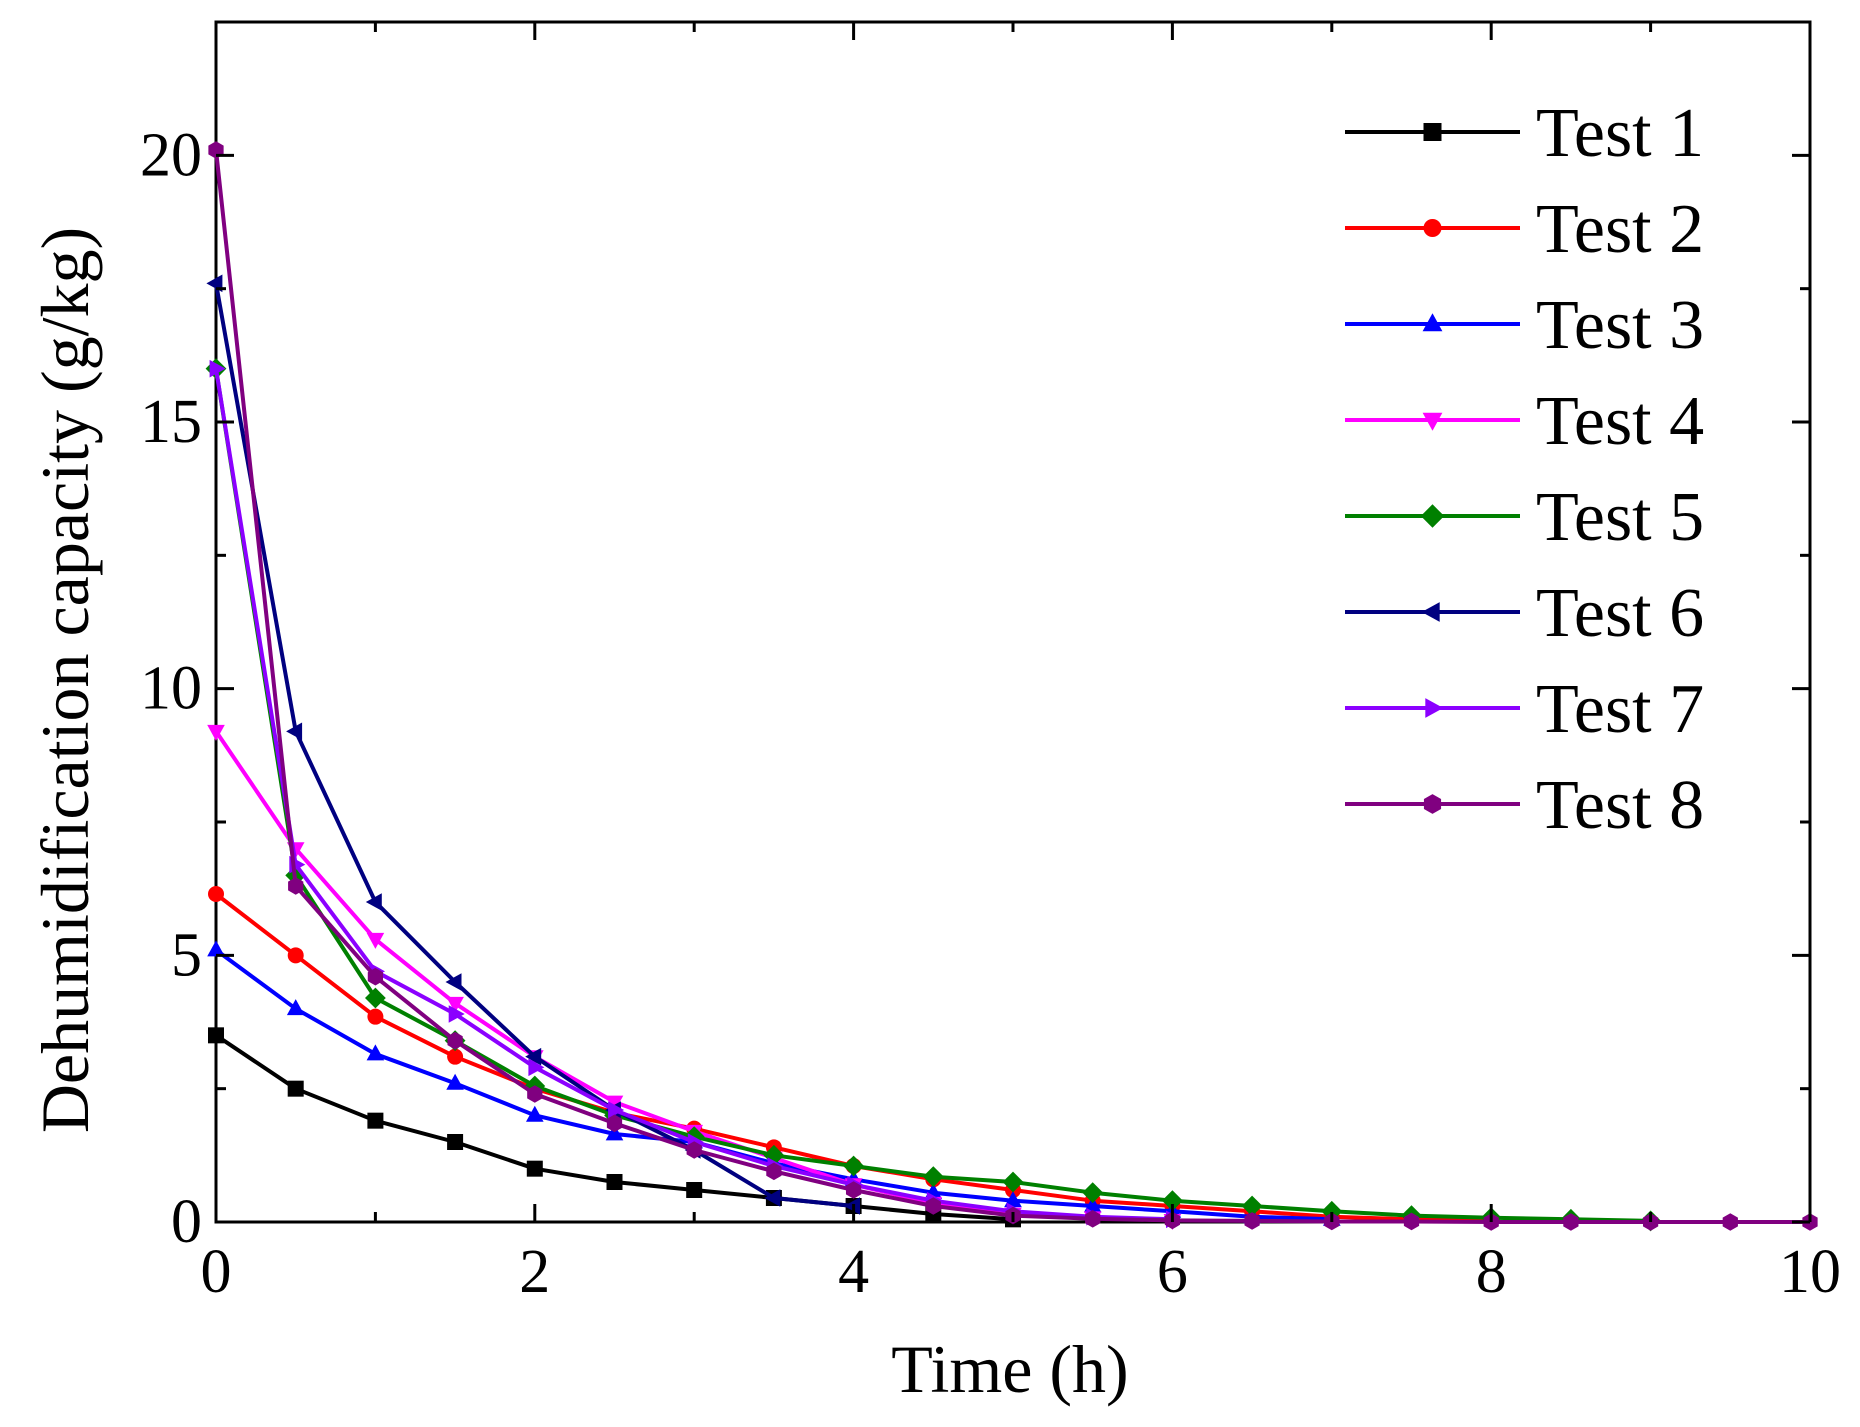 The height and width of the screenshot is (1427, 1860). I want to click on x-tick-label: 6, so click(1172, 1272).